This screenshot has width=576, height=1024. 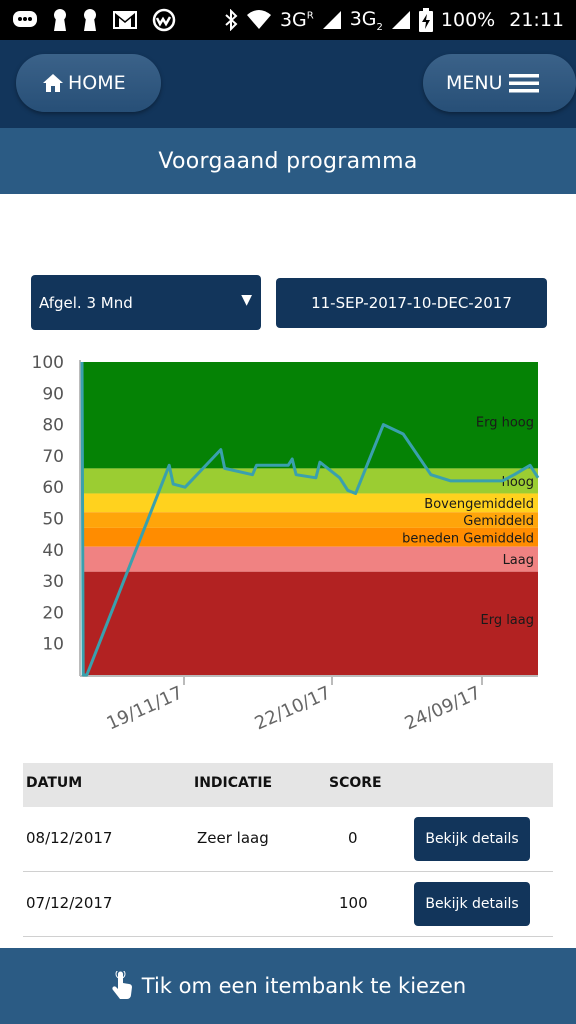 I want to click on home-button: HOME, so click(x=88, y=83).